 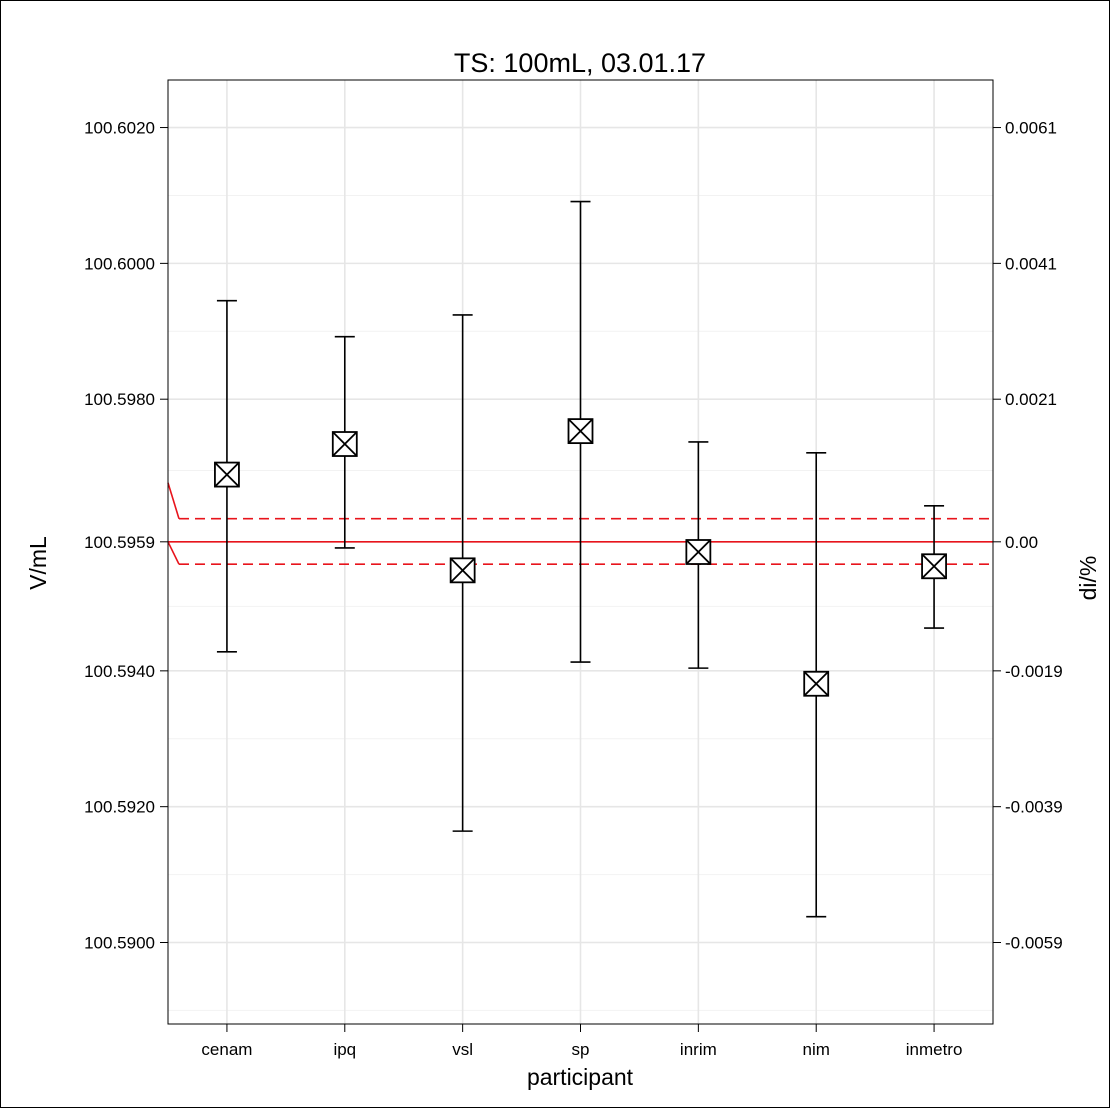 What do you see at coordinates (119, 128) in the screenshot?
I see `y-tick-label: 100.6020` at bounding box center [119, 128].